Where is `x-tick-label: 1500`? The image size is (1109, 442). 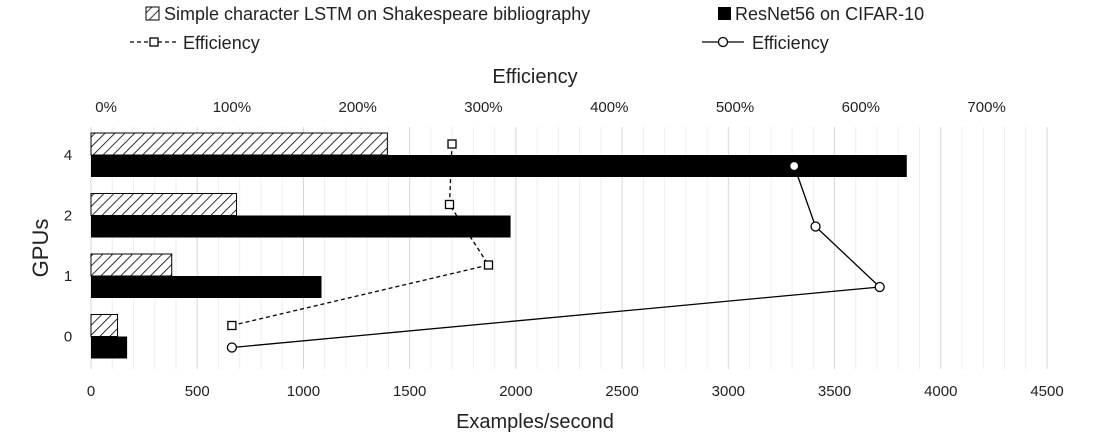 x-tick-label: 1500 is located at coordinates (409, 391).